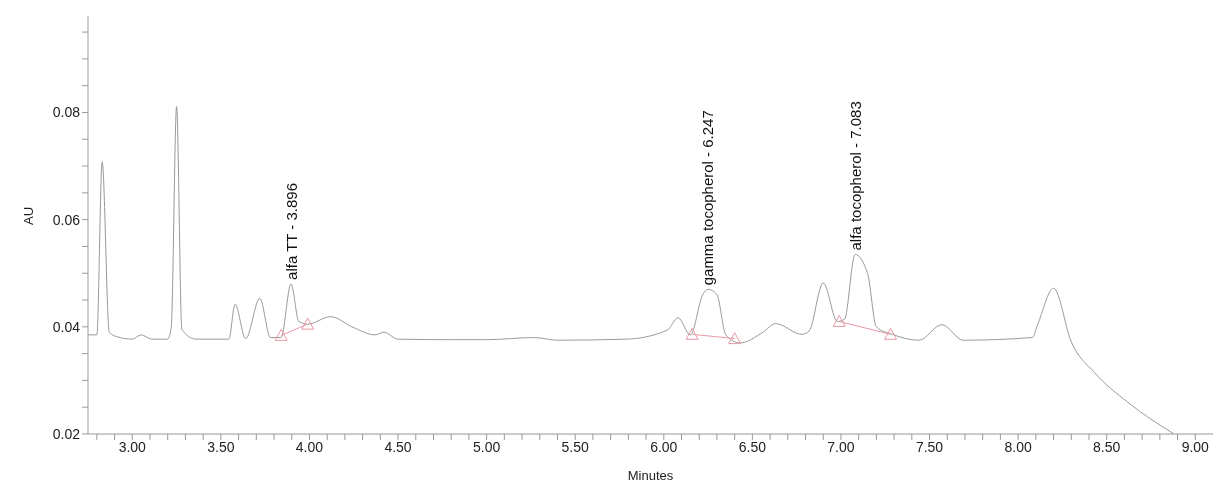  Describe the element at coordinates (650, 475) in the screenshot. I see `x-axis-title: Minutes` at that location.